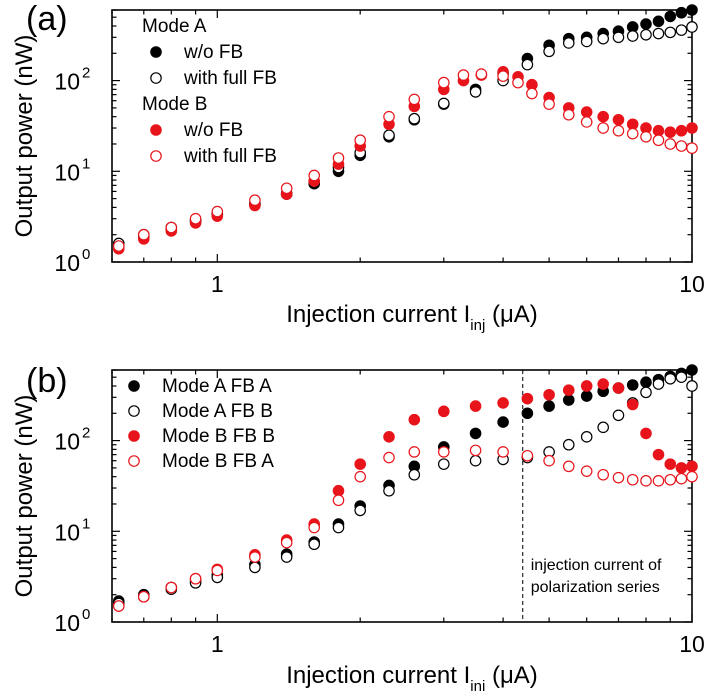 The image size is (715, 691). Describe the element at coordinates (213, 130) in the screenshot. I see `legend-label: w/o FB` at that location.